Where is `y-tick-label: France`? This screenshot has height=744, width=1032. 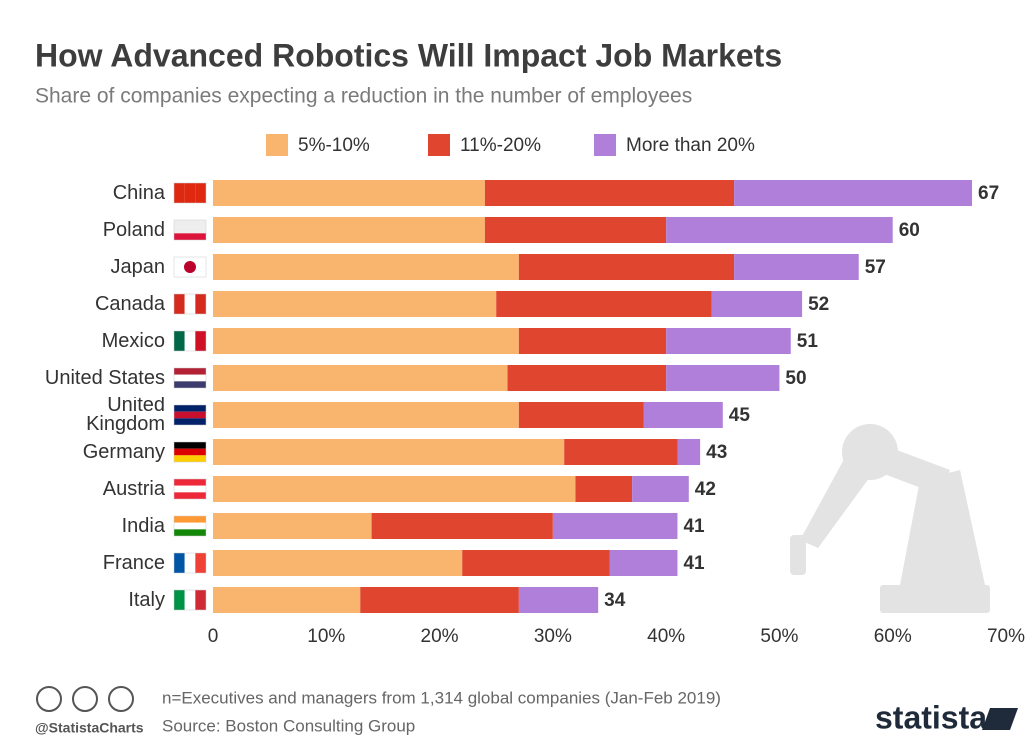 y-tick-label: France is located at coordinates (90, 563).